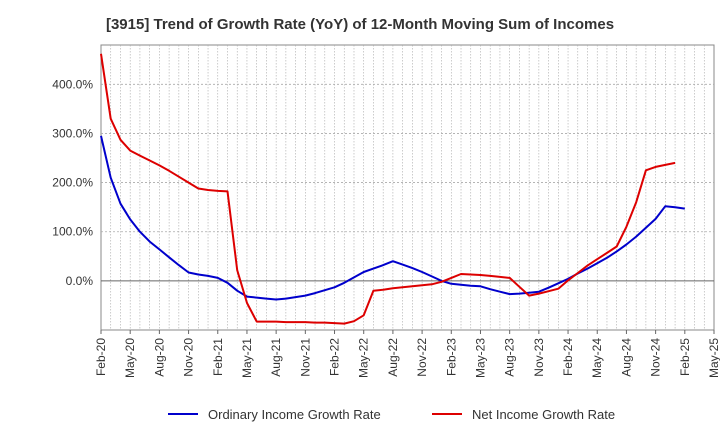 The height and width of the screenshot is (440, 720). Describe the element at coordinates (713, 358) in the screenshot. I see `x-tick-label: May-25` at that location.